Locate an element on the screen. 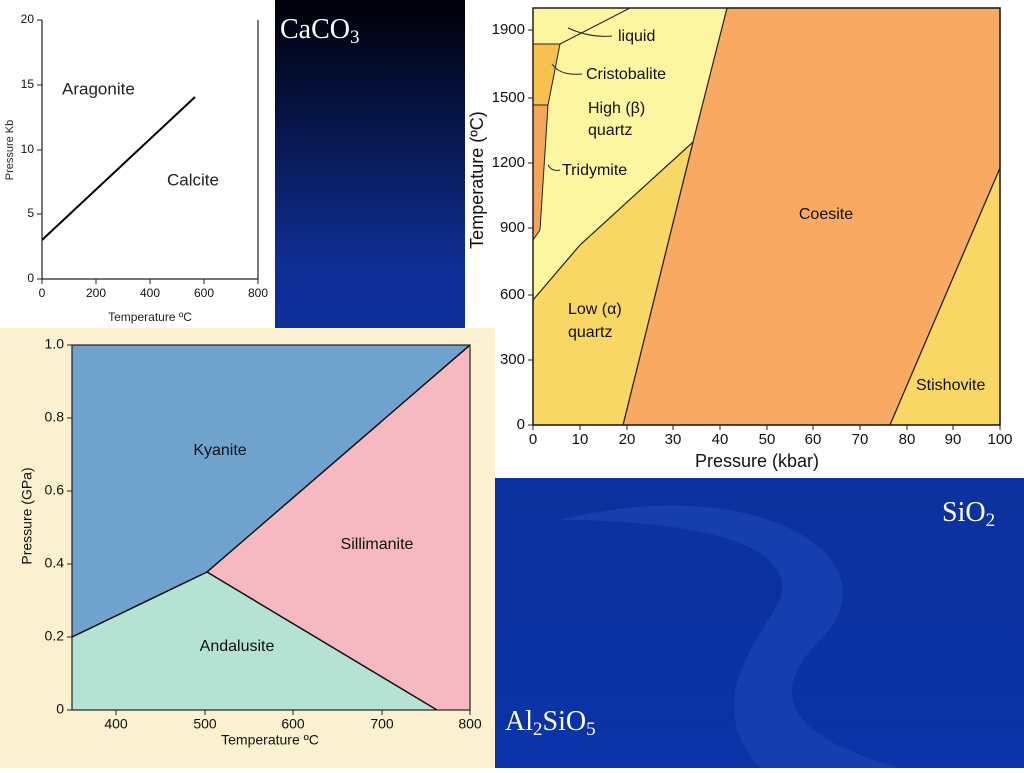 The height and width of the screenshot is (773, 1024). y-tick-label: 1900 is located at coordinates (508, 29).